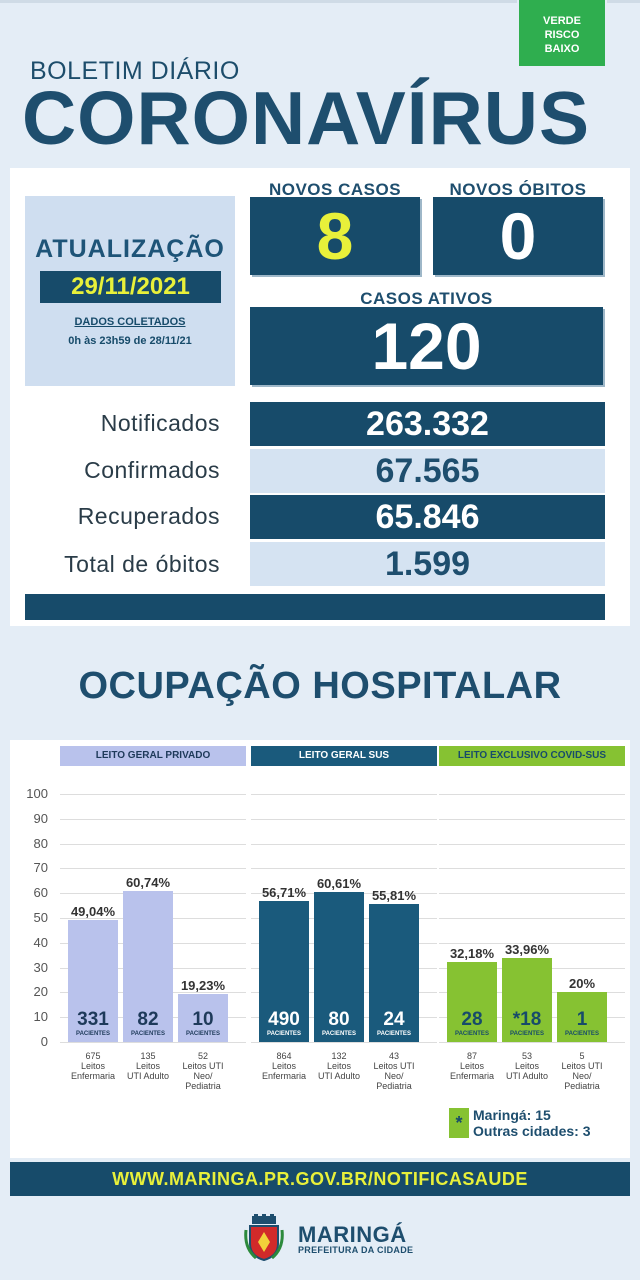 The height and width of the screenshot is (1280, 640). Describe the element at coordinates (148, 1056) in the screenshot. I see `bar-bed-count: 135` at that location.